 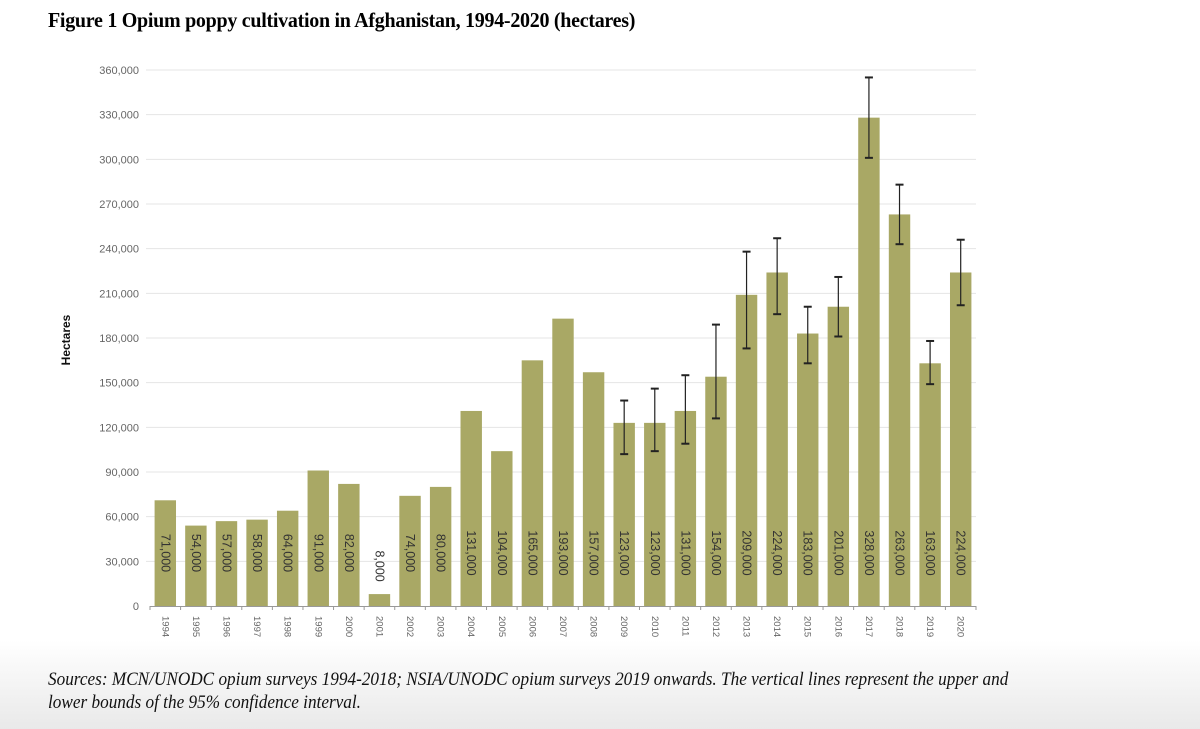 What do you see at coordinates (960, 626) in the screenshot?
I see `x-tick-label: 2020` at bounding box center [960, 626].